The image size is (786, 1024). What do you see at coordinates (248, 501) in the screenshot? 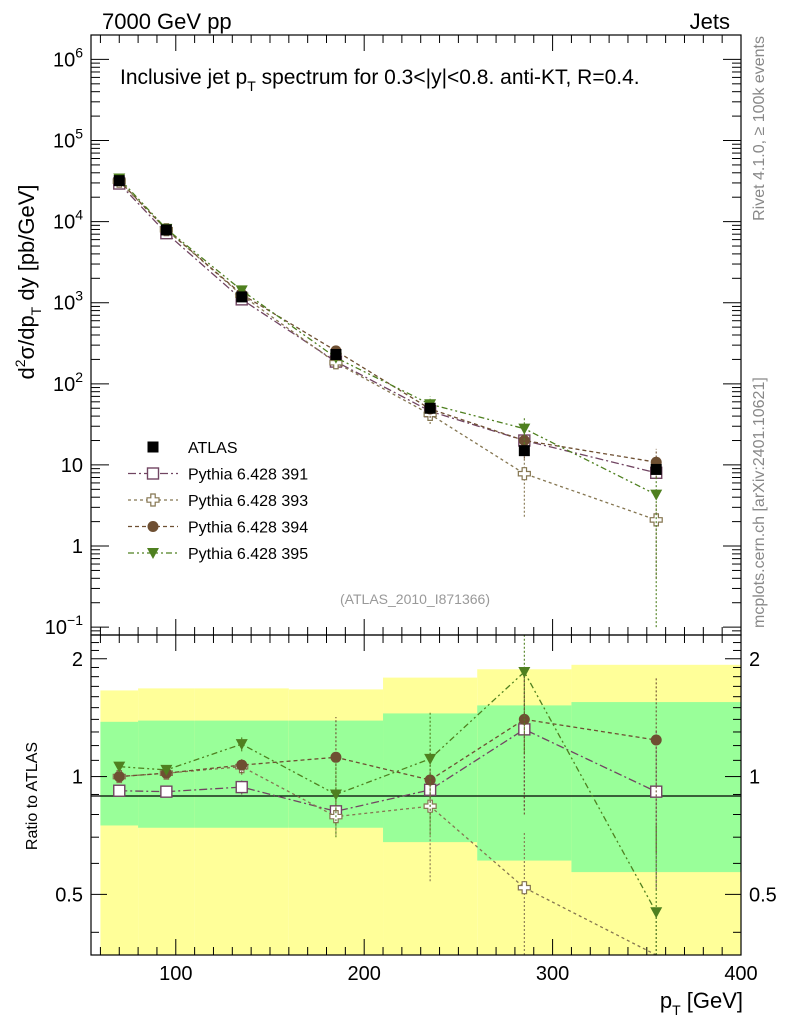
I see `legend-label: Pythia 6.428 393` at bounding box center [248, 501].